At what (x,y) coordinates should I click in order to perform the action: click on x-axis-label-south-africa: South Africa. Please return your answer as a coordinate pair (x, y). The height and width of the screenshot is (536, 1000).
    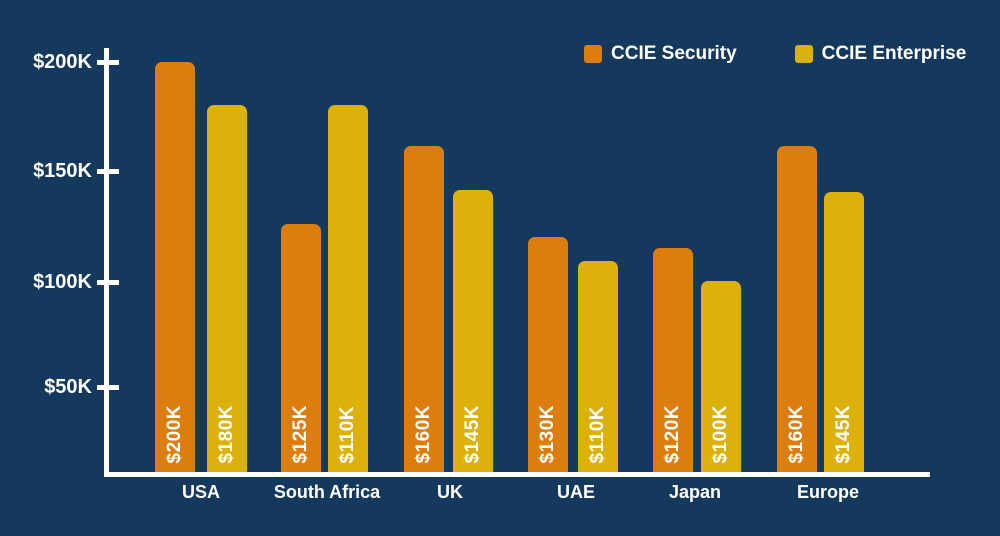
    Looking at the image, I should click on (327, 492).